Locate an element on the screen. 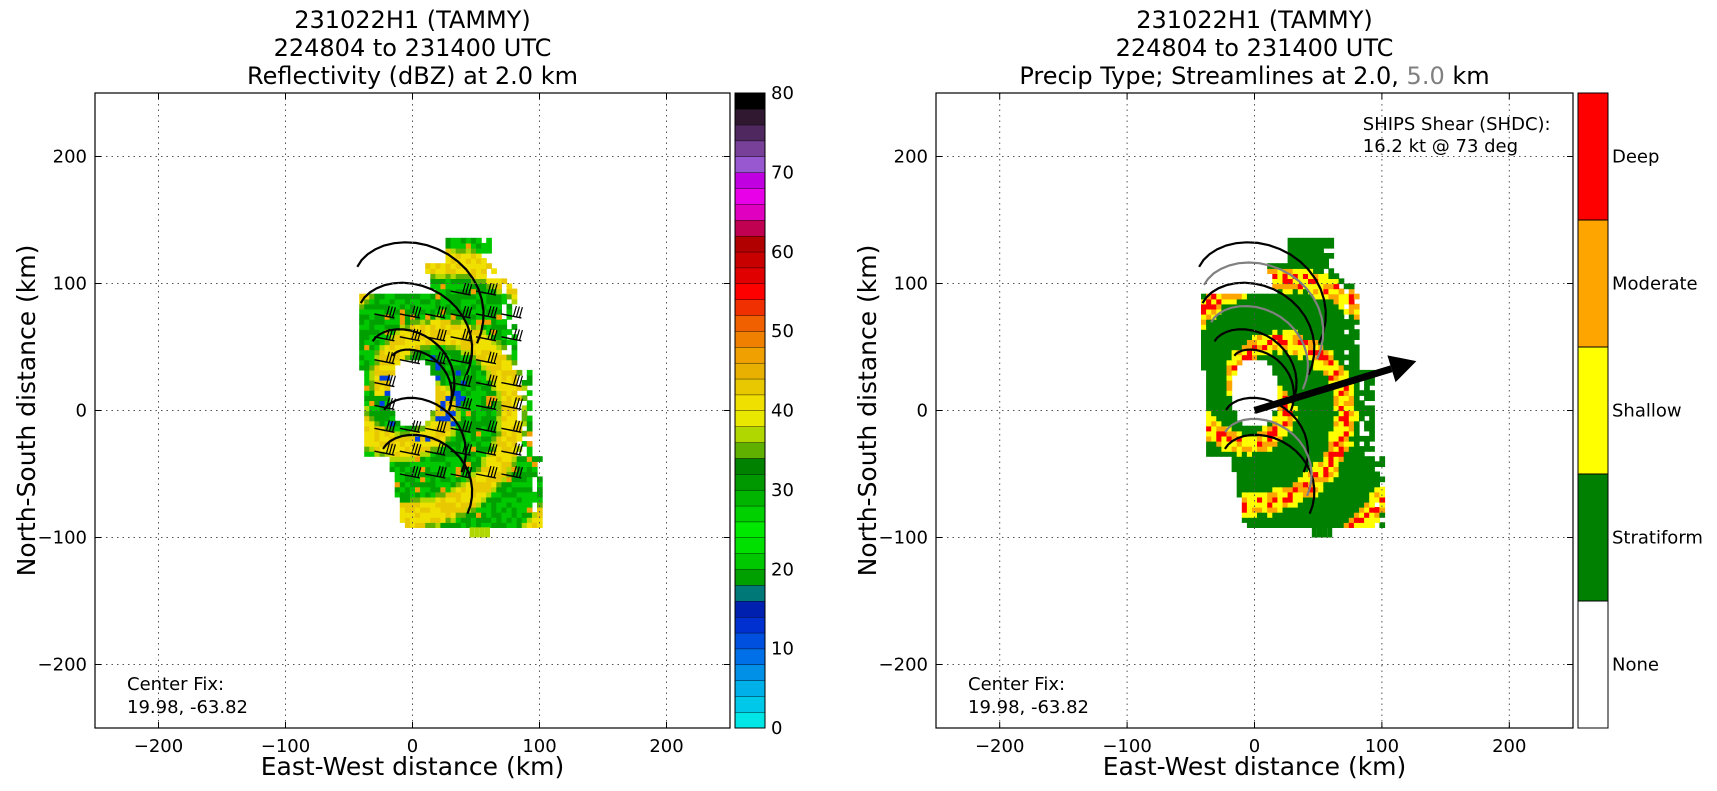  colorbar-tick-label: 40 is located at coordinates (782, 411).